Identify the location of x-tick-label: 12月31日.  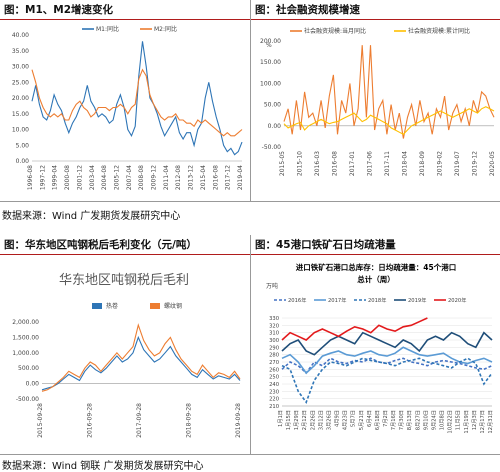
(490, 422).